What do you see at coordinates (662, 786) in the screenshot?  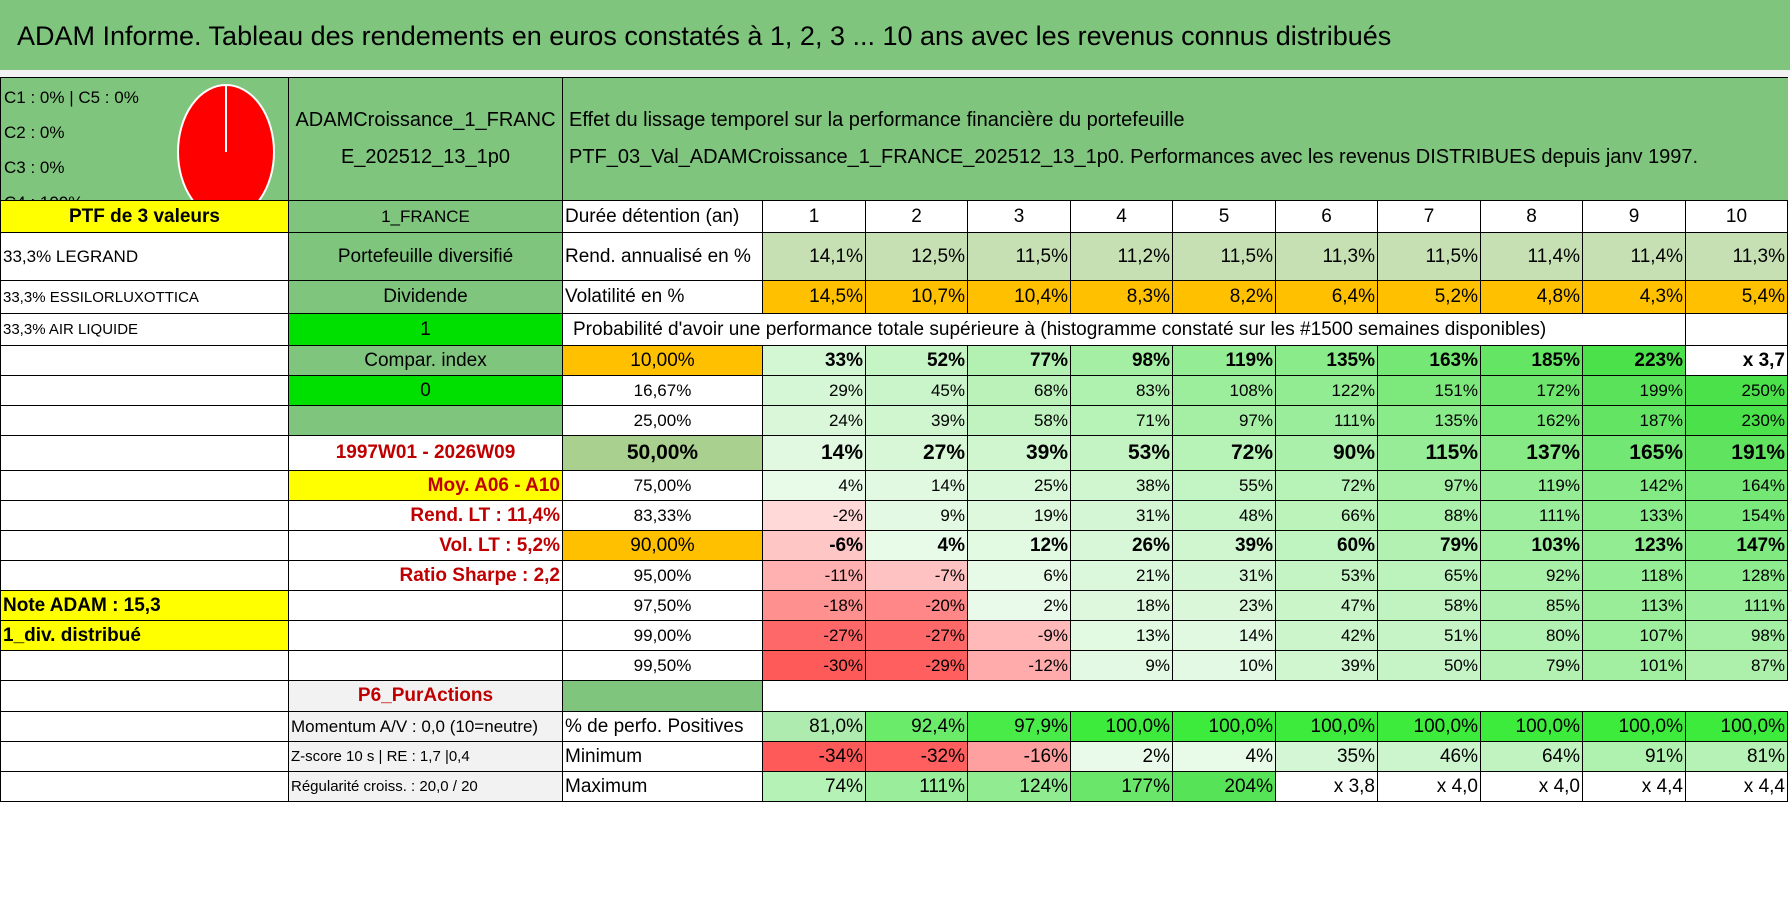 I see `maximum-label: Maximum` at bounding box center [662, 786].